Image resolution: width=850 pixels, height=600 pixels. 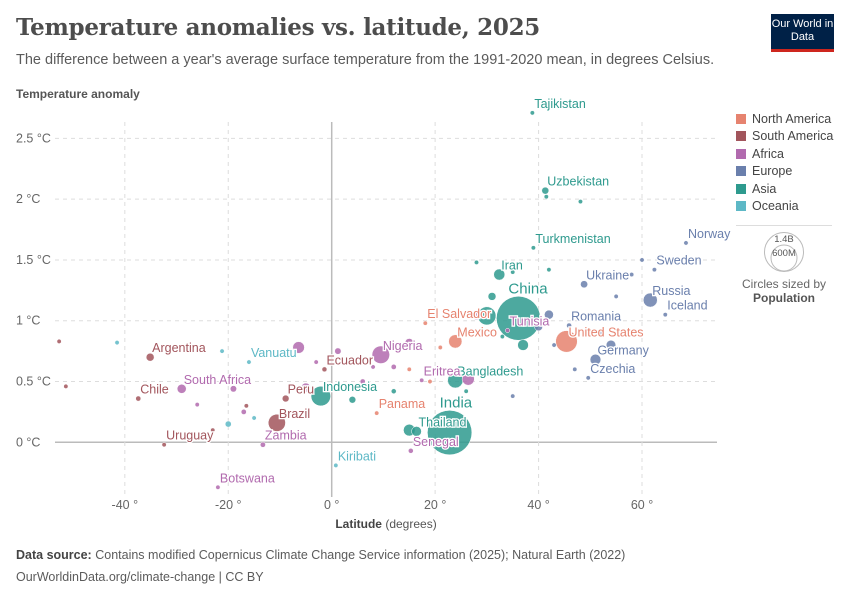 I want to click on legend-item-oceania: Oceania, so click(x=784, y=207).